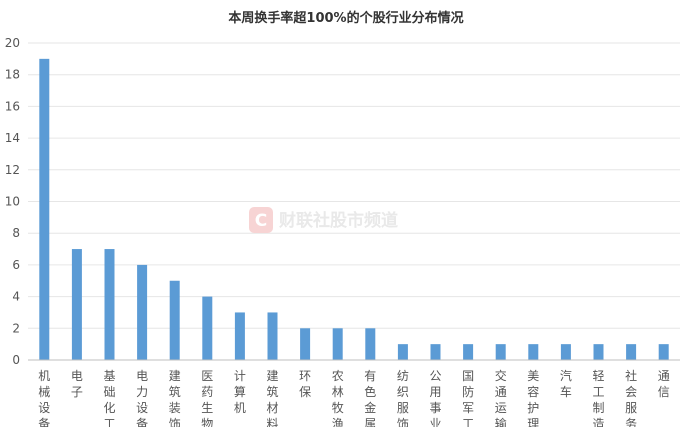 This screenshot has width=692, height=427. I want to click on watermark-logo-icon, so click(261, 220).